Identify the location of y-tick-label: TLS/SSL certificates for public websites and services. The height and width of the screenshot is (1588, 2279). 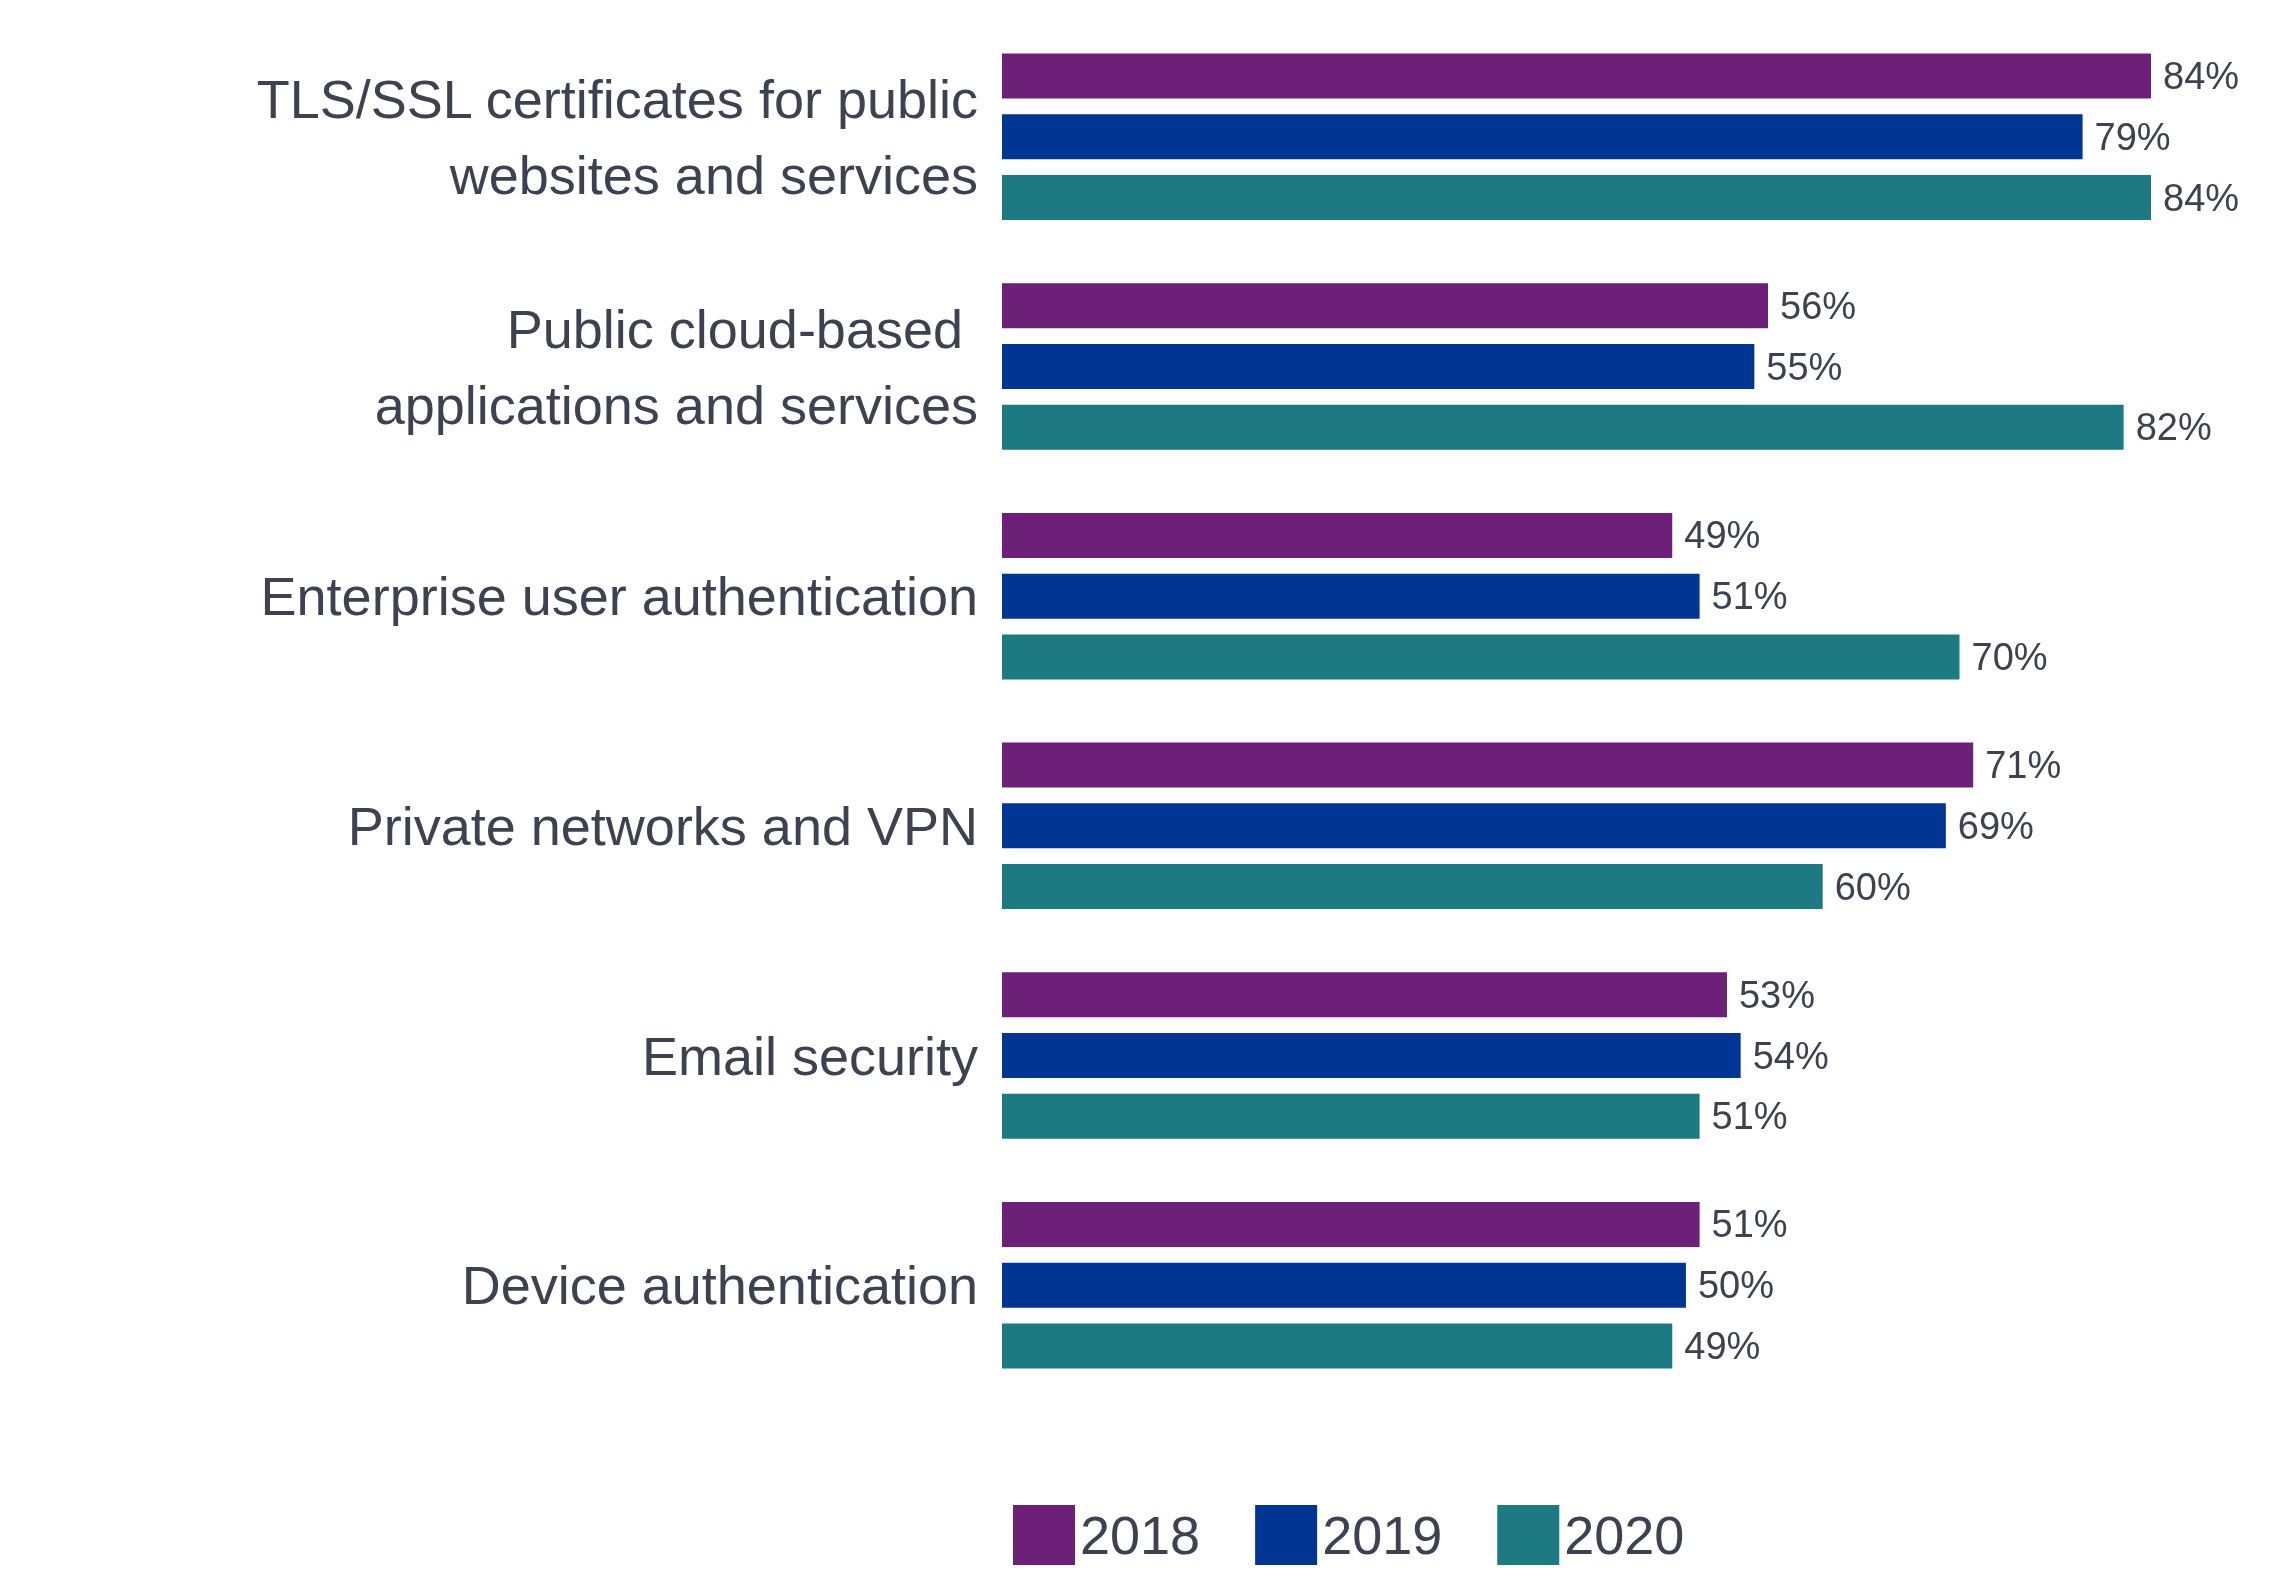
(617, 136).